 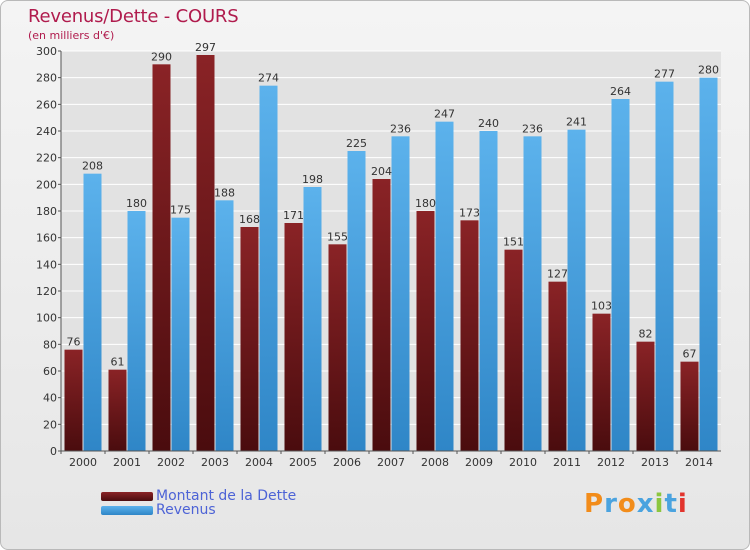 I want to click on chart-subtitle: (en milliers d'€), so click(x=71, y=35).